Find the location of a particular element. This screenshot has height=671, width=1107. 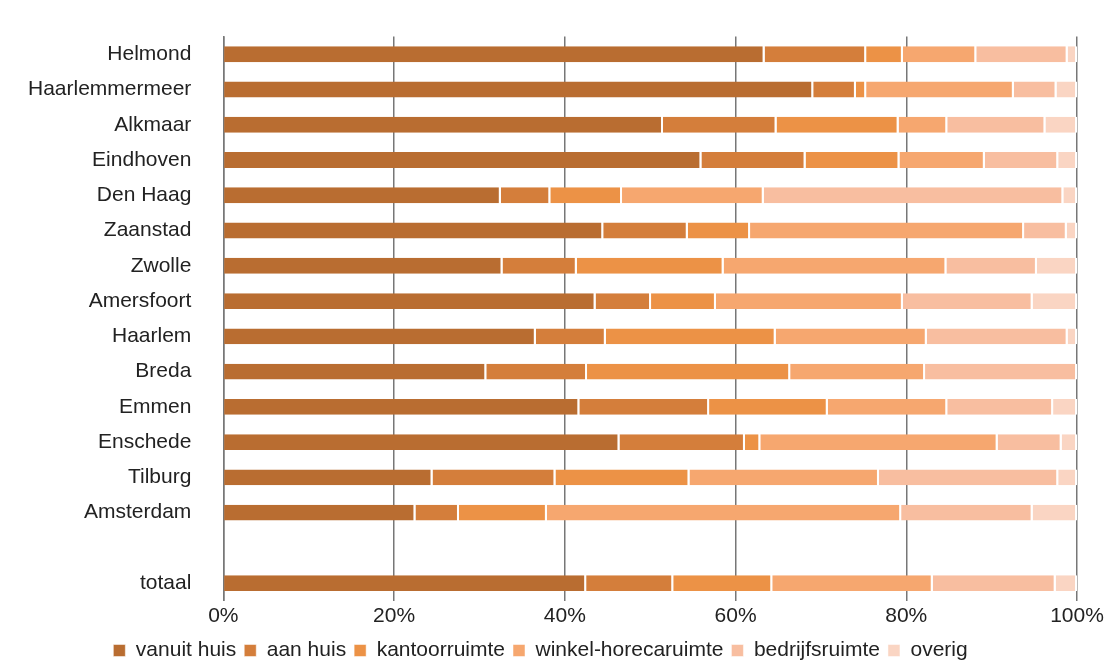

y-tick-label: totaal is located at coordinates (165, 581).